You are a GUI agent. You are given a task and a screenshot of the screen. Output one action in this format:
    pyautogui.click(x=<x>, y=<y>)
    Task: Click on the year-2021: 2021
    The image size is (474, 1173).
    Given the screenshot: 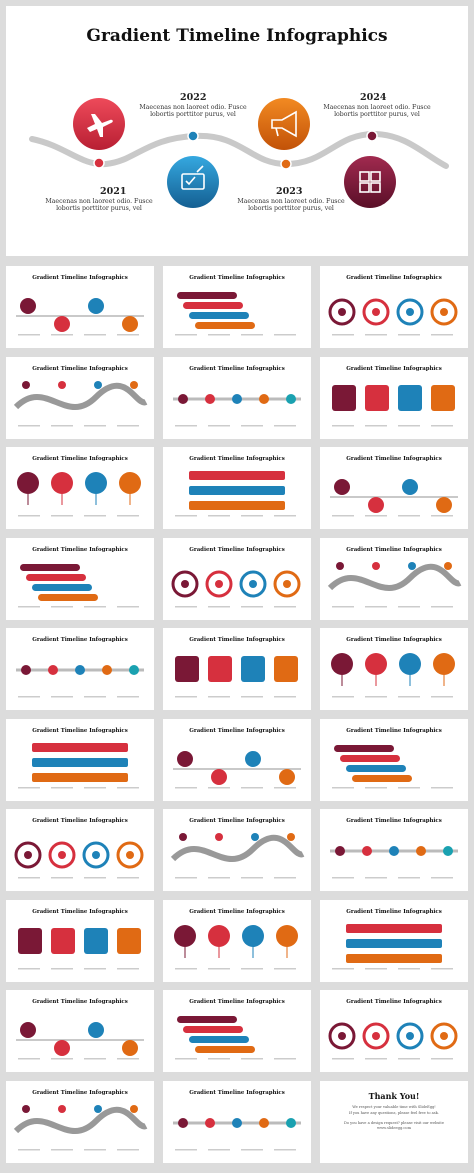 What is the action you would take?
    pyautogui.click(x=113, y=191)
    